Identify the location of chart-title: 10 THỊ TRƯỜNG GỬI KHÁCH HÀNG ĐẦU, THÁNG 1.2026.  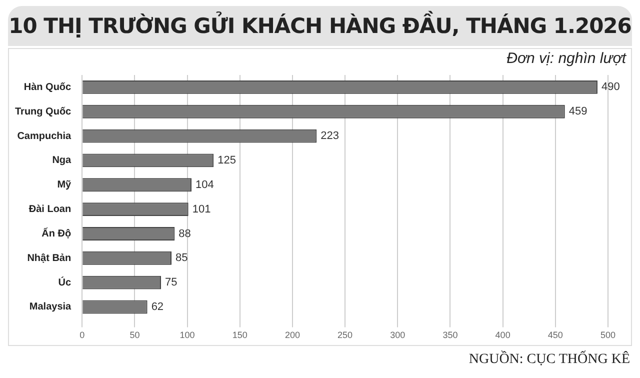
(320, 26).